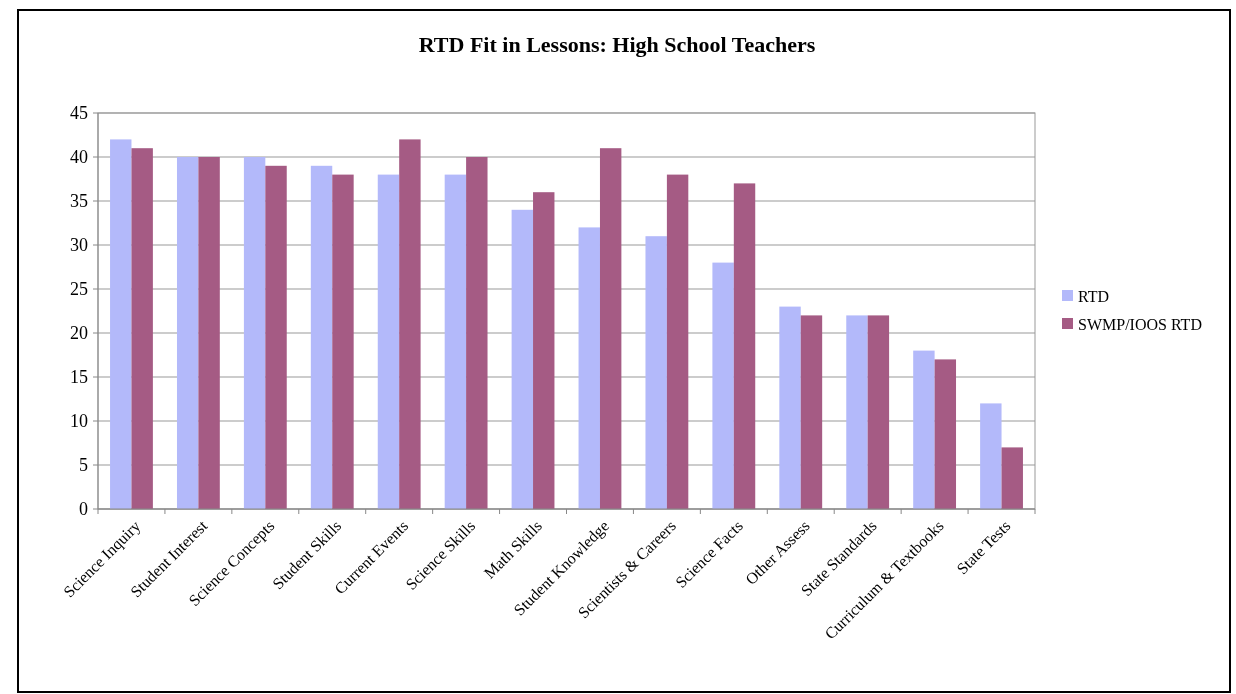 This screenshot has height=694, width=1236. What do you see at coordinates (617, 44) in the screenshot?
I see `chart-title: RTD Fit in Lessons: High School Teachers` at bounding box center [617, 44].